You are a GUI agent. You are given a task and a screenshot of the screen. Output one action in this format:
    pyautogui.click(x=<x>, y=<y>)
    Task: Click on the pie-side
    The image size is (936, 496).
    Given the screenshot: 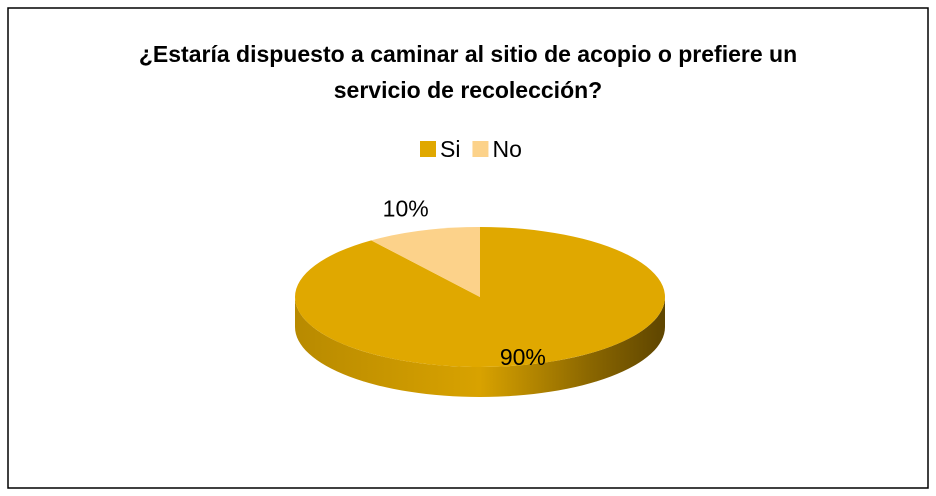 What is the action you would take?
    pyautogui.click(x=480, y=347)
    